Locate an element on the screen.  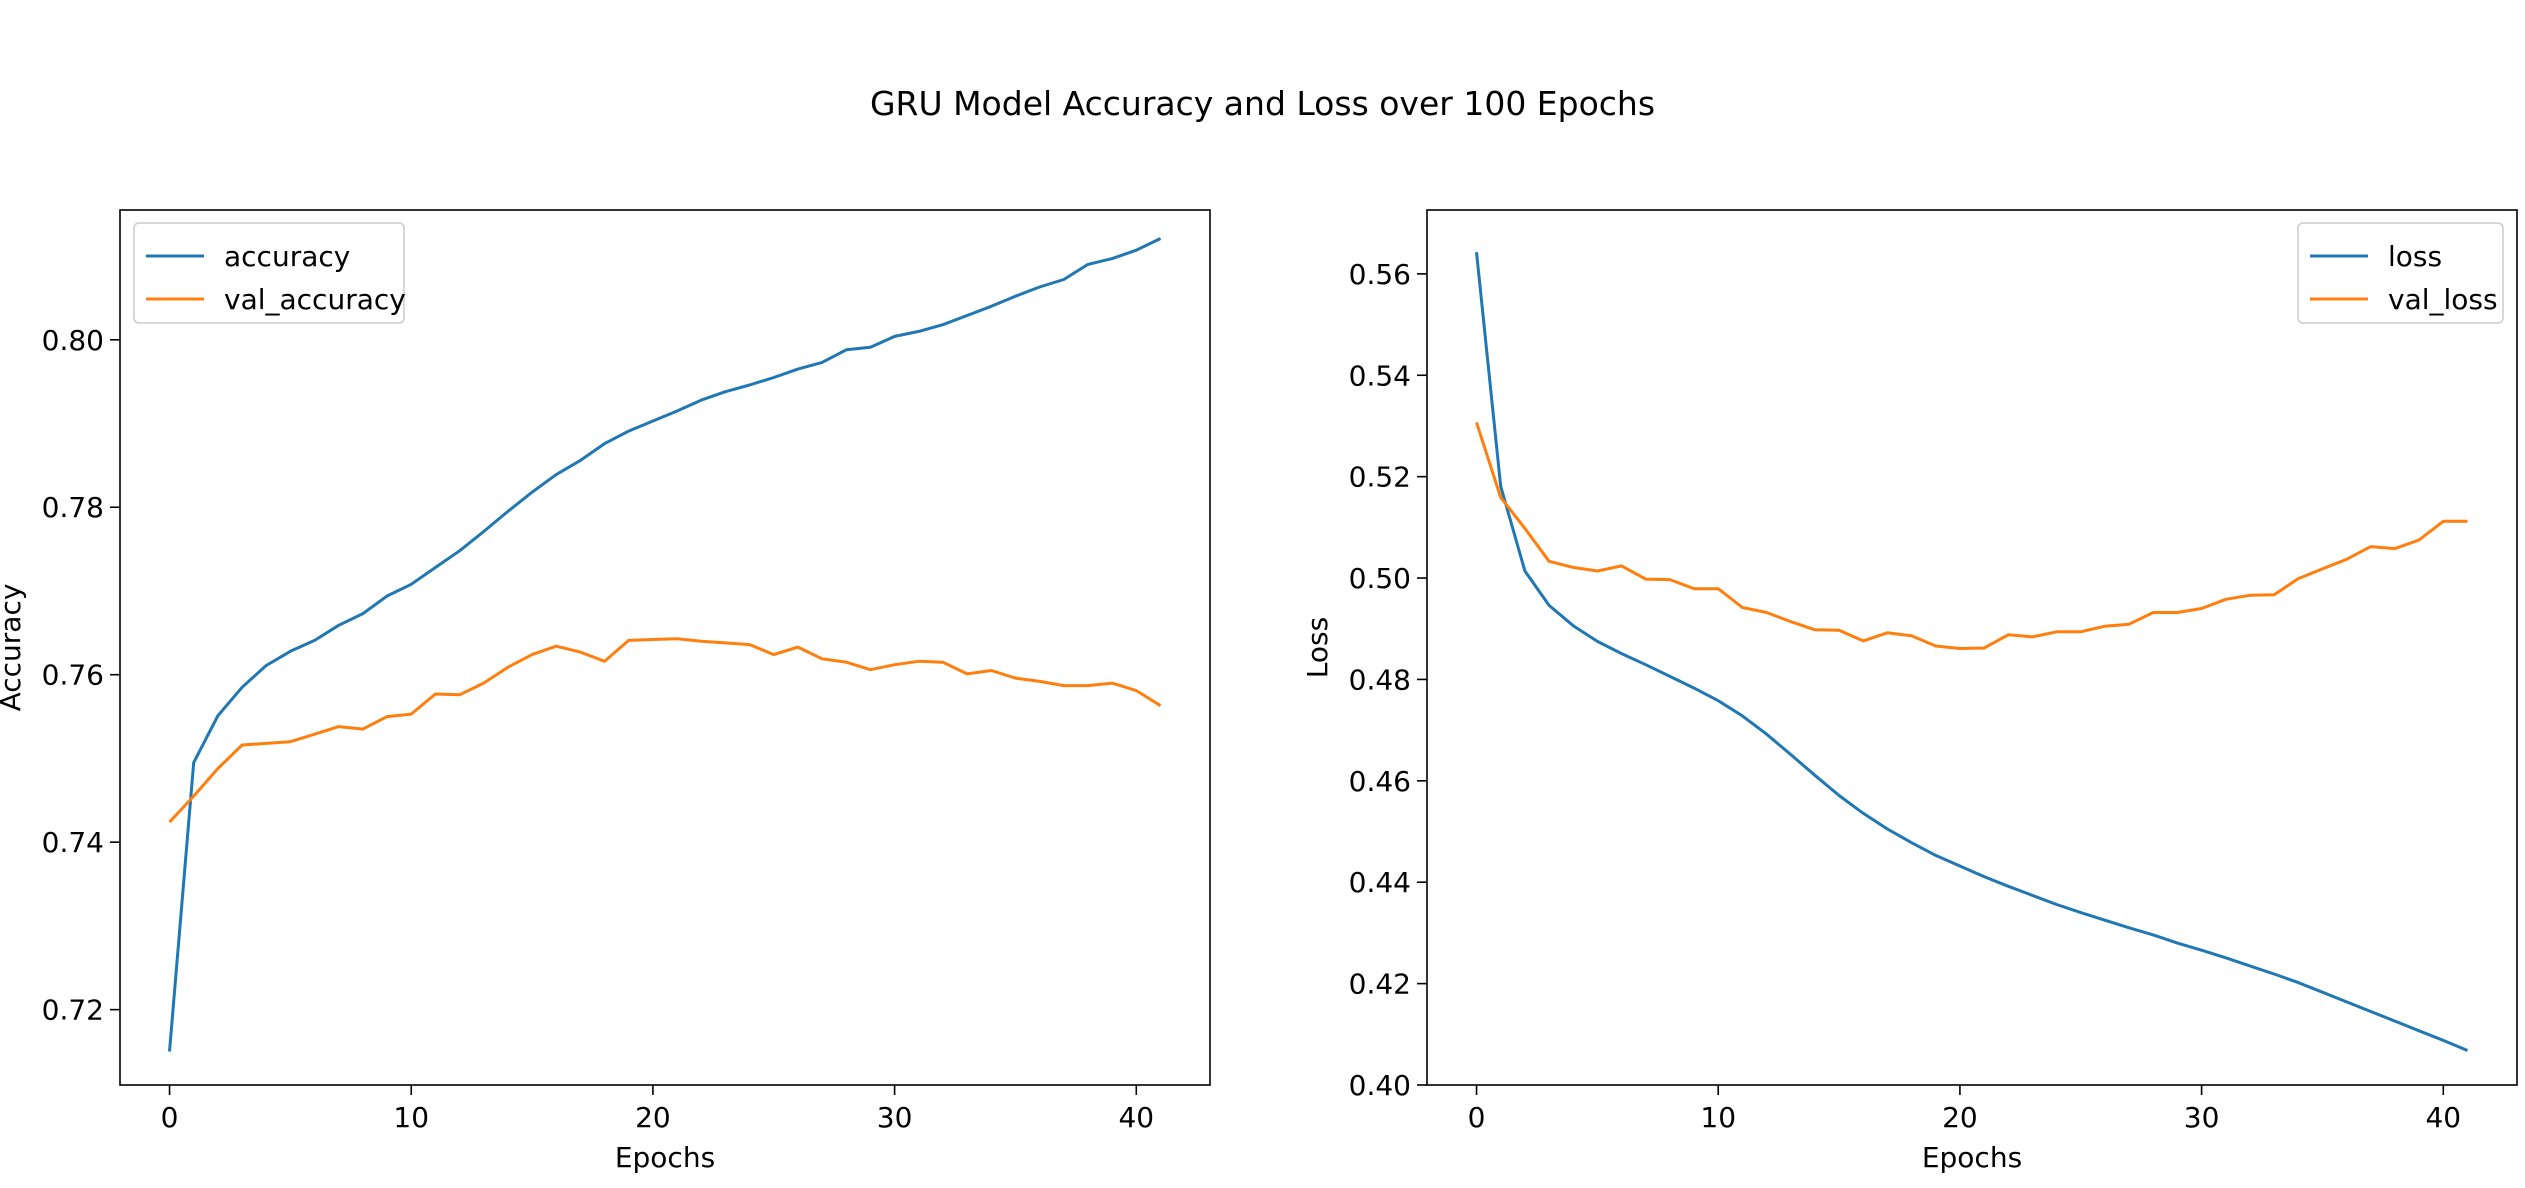
y-tick-label: 0.50 is located at coordinates (1380, 578).